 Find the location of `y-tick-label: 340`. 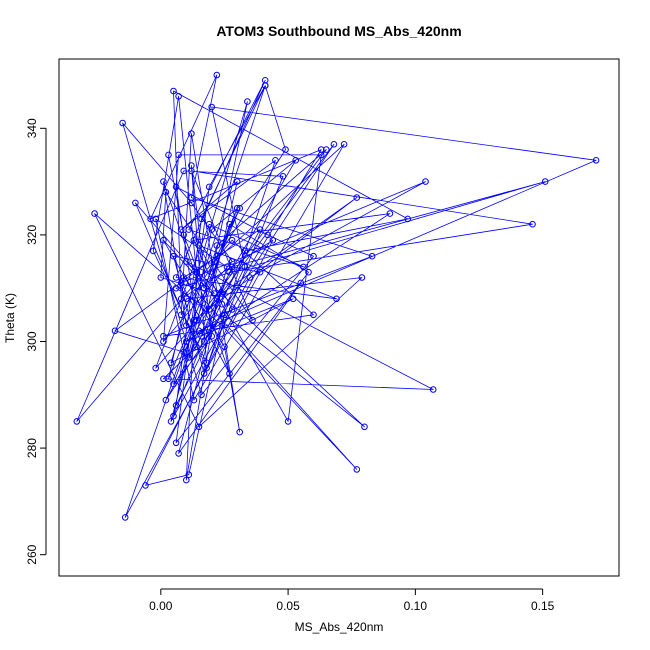

y-tick-label: 340 is located at coordinates (32, 128).